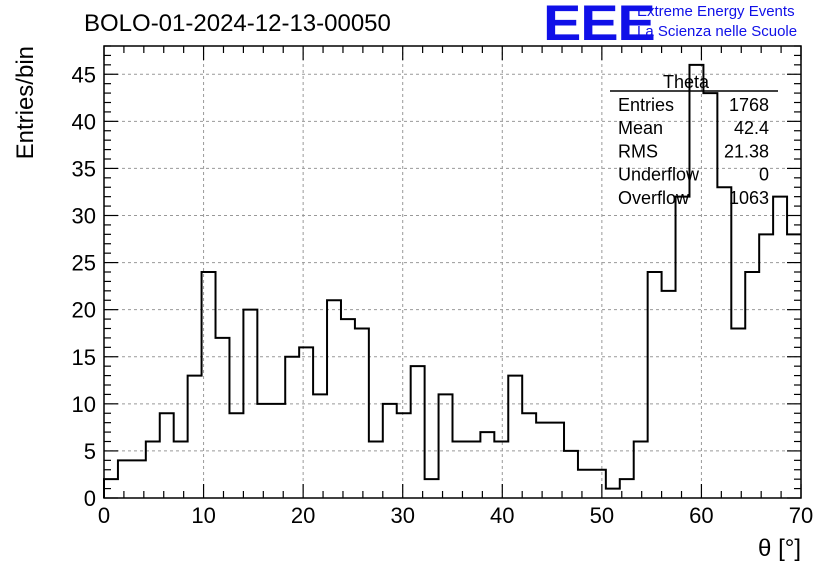 The width and height of the screenshot is (836, 572). What do you see at coordinates (84, 216) in the screenshot?
I see `y-tick-label: 30` at bounding box center [84, 216].